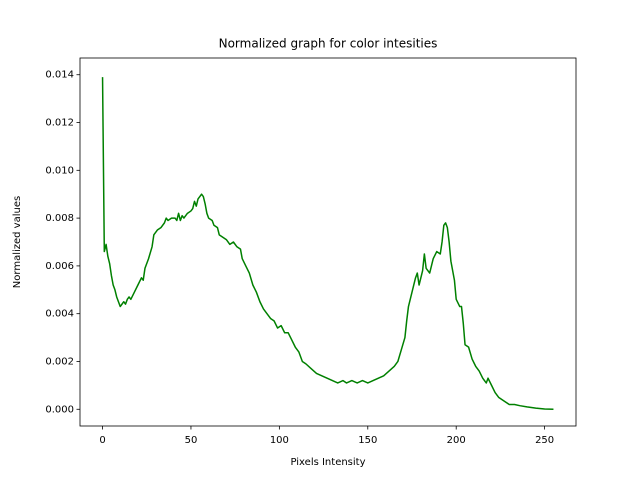 This screenshot has width=640, height=480. What do you see at coordinates (102, 440) in the screenshot?
I see `x-tick-label: 0` at bounding box center [102, 440].